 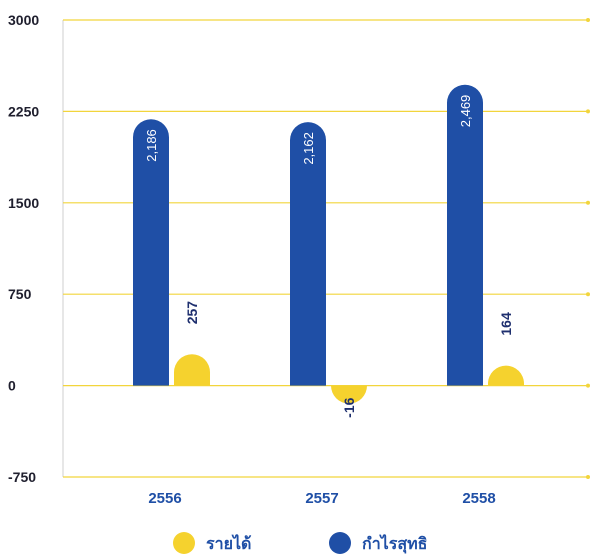 What do you see at coordinates (308, 148) in the screenshot?
I see `data-label-net-profit: 2,162` at bounding box center [308, 148].